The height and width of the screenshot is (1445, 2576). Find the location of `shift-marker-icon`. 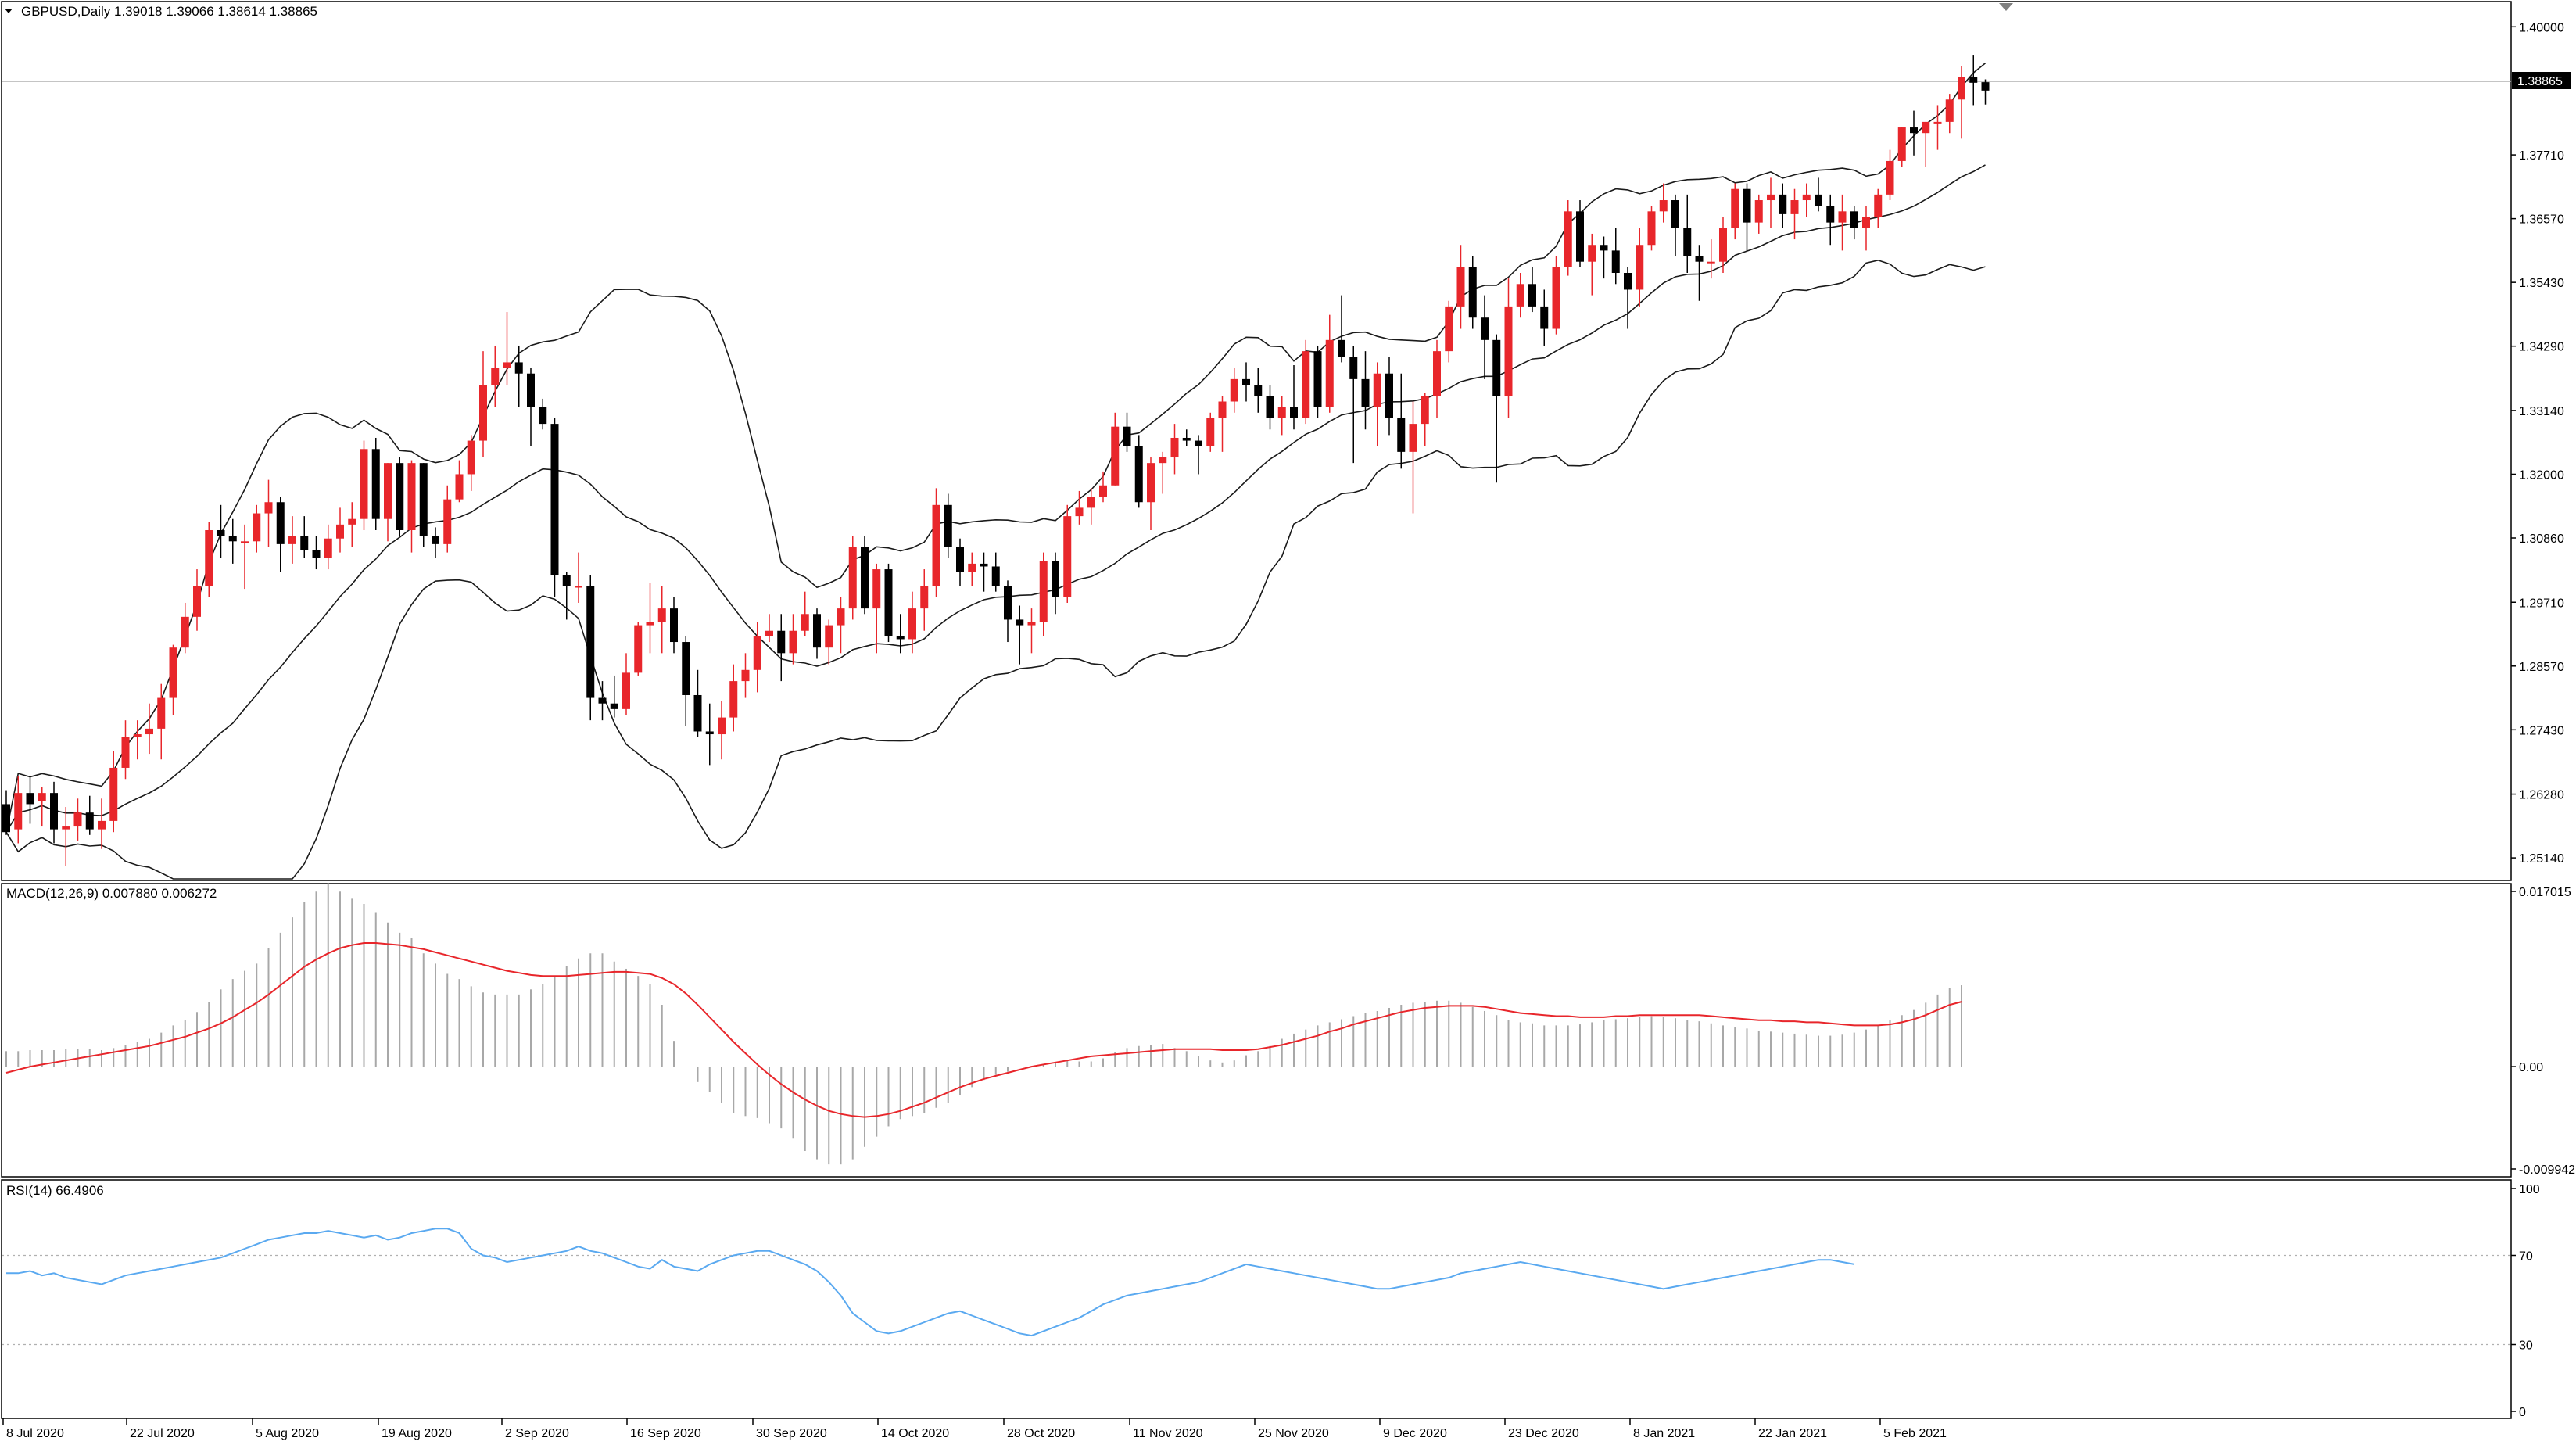

shift-marker-icon is located at coordinates (2006, 7).